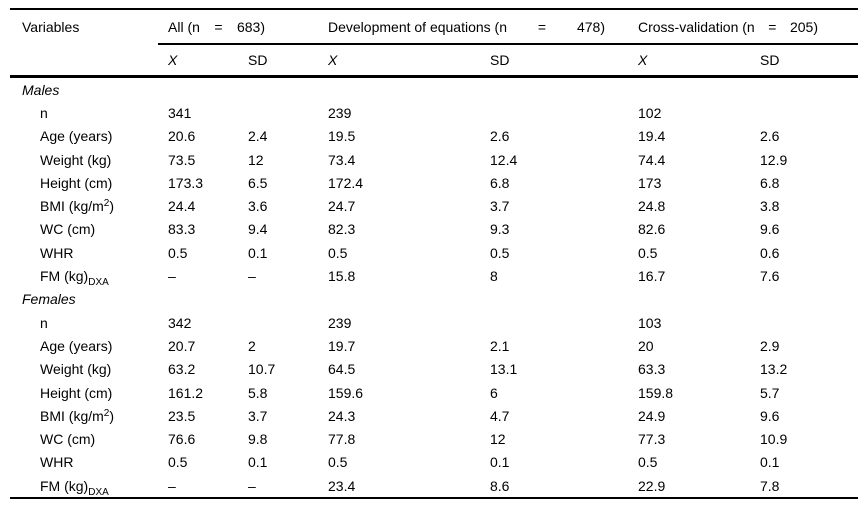 The height and width of the screenshot is (511, 868). What do you see at coordinates (434, 112) in the screenshot?
I see `table-row: n 341 239 102` at bounding box center [434, 112].